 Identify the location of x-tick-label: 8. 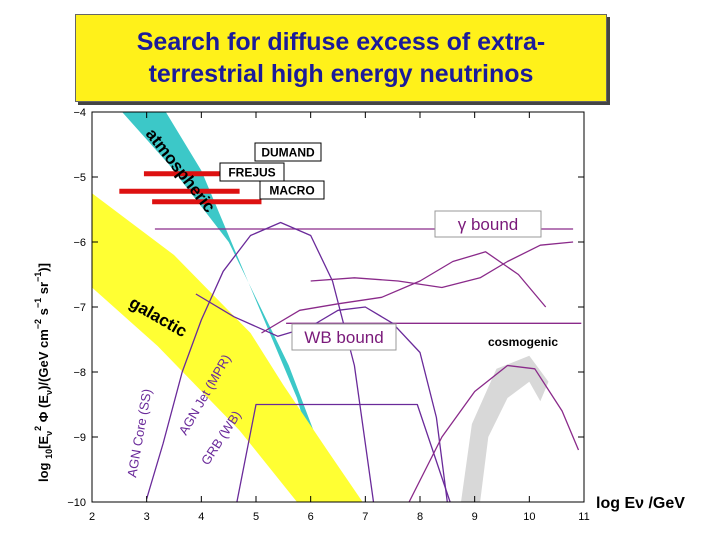
(420, 517).